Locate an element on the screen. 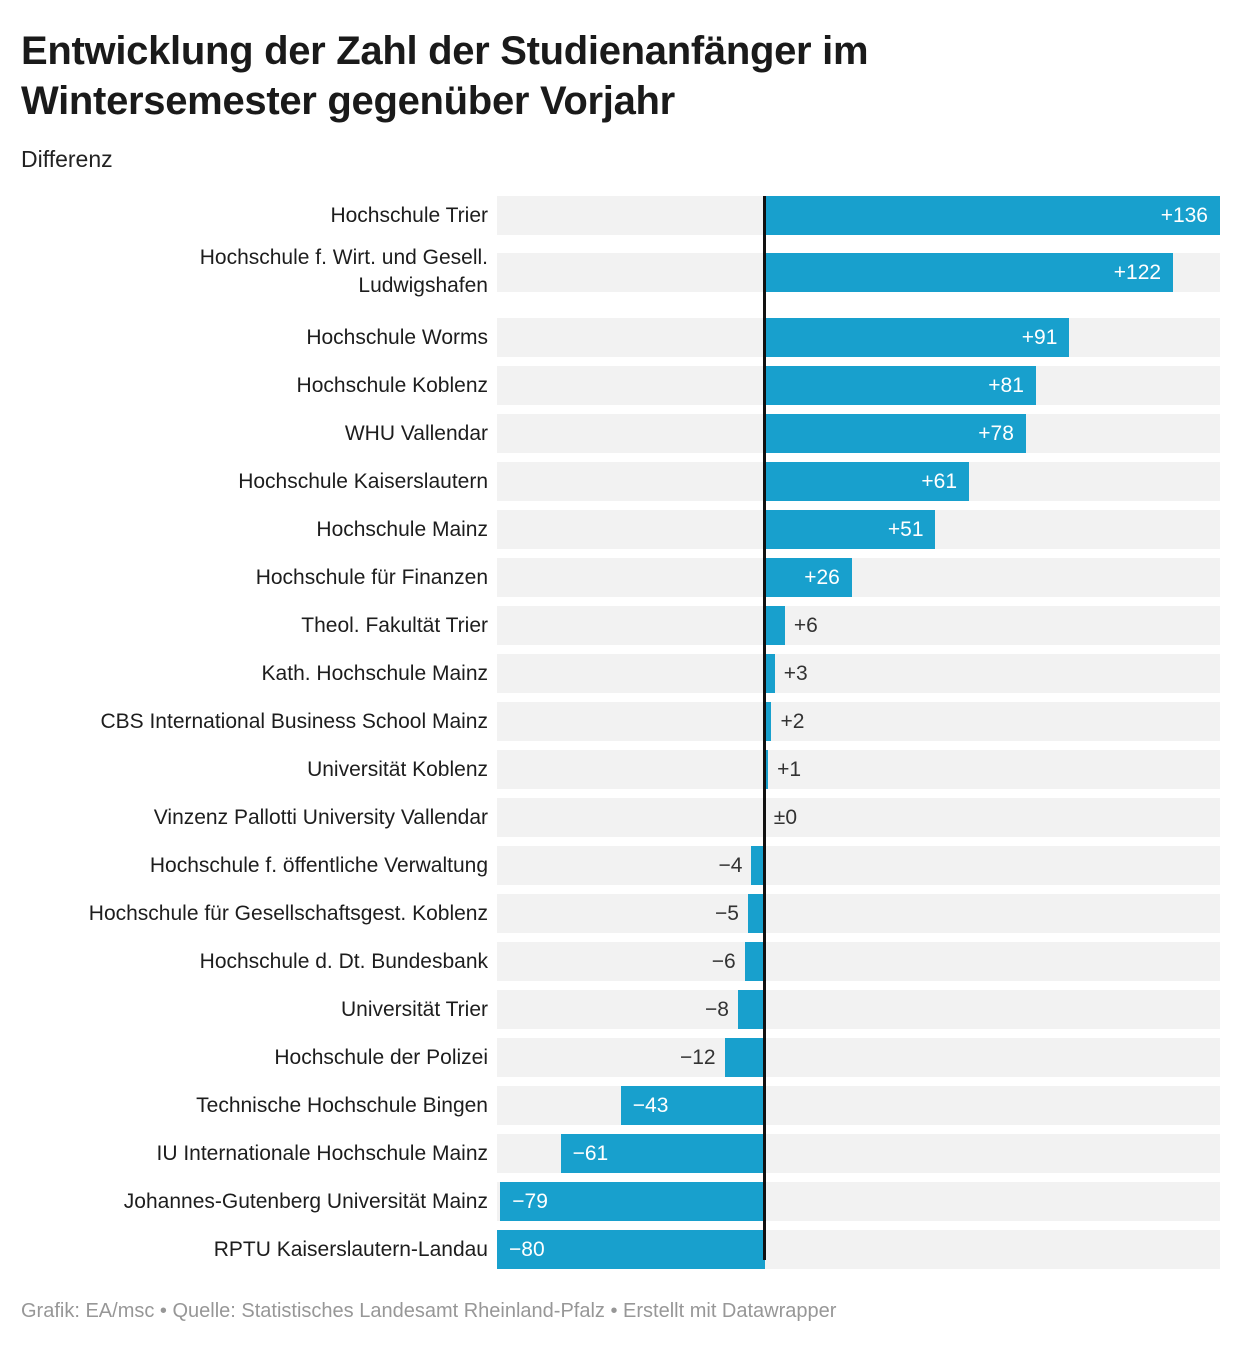 This screenshot has width=1240, height=1346. chart-row: Hochschule Kaiserslautern +61 is located at coordinates (620, 481).